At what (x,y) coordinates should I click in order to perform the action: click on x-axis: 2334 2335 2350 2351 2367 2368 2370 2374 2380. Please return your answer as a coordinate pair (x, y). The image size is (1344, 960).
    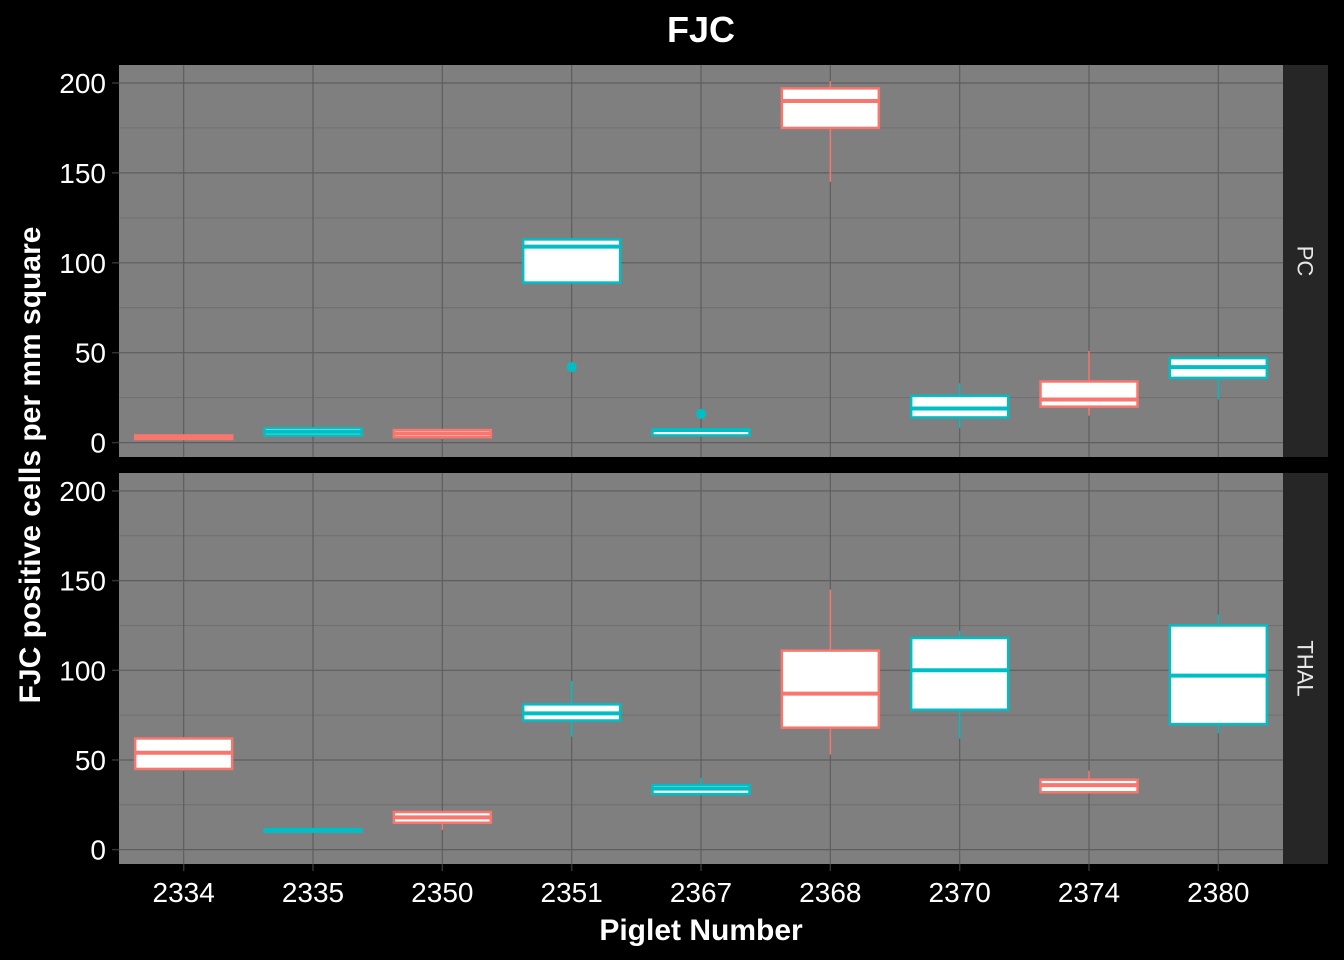
    Looking at the image, I should click on (701, 886).